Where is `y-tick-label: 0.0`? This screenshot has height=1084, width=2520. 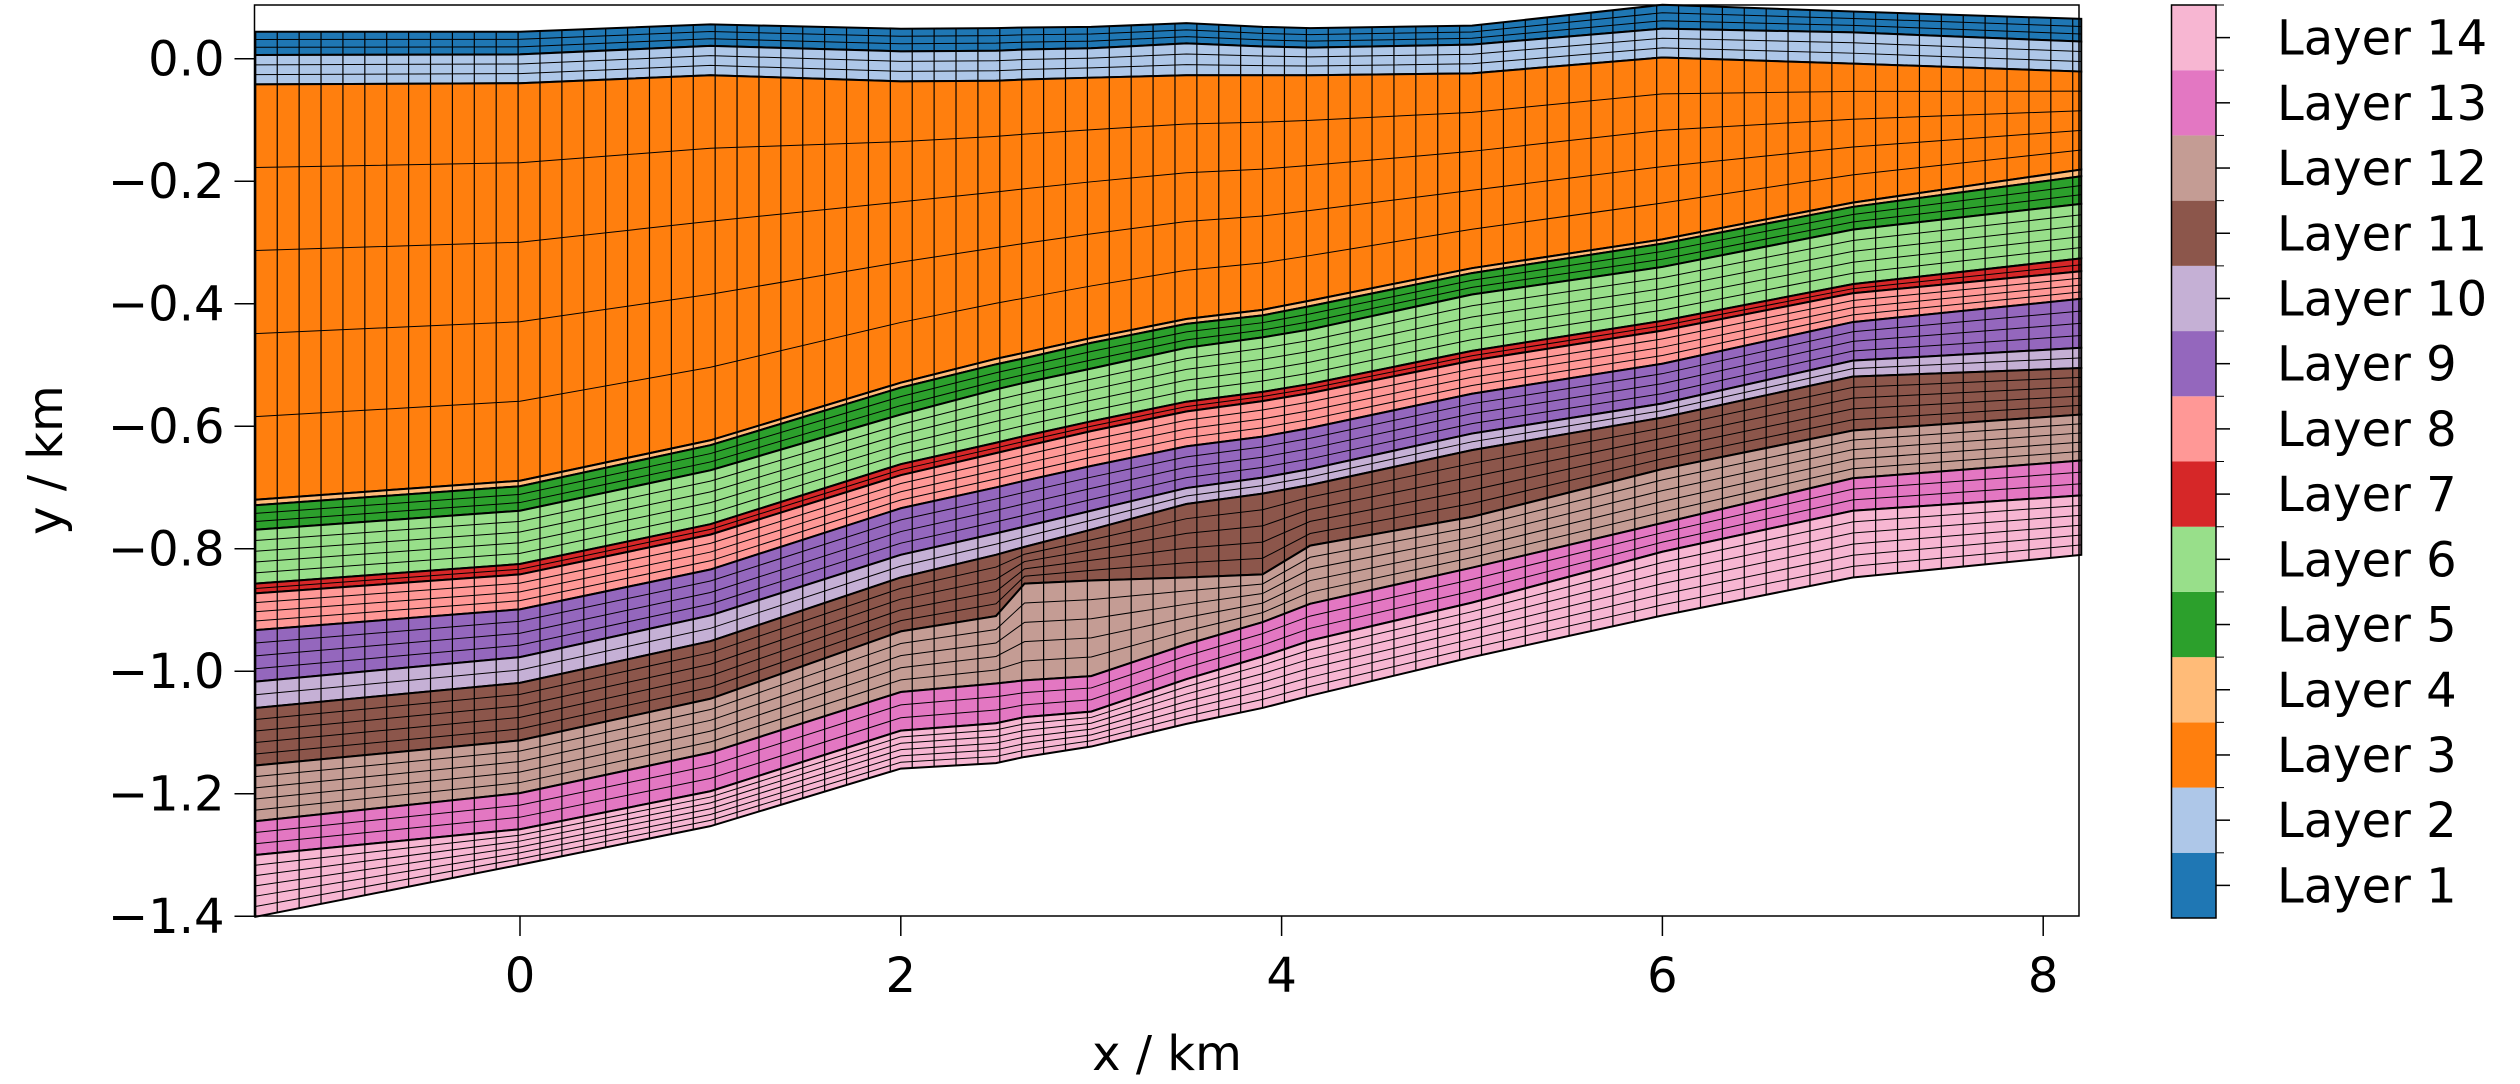 y-tick-label: 0.0 is located at coordinates (186, 60).